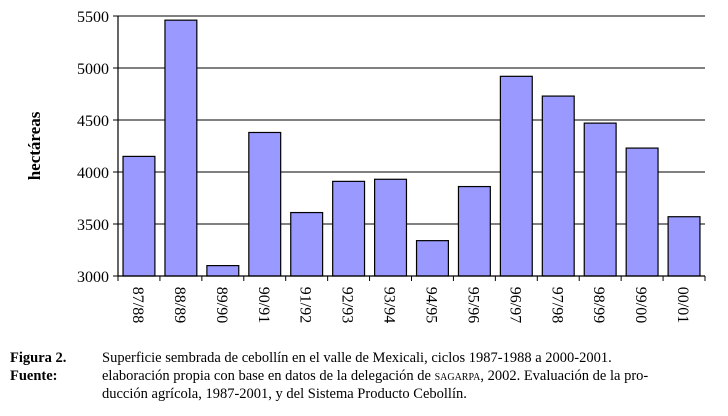  Describe the element at coordinates (263, 305) in the screenshot. I see `x-tick-label: 90/91` at that location.